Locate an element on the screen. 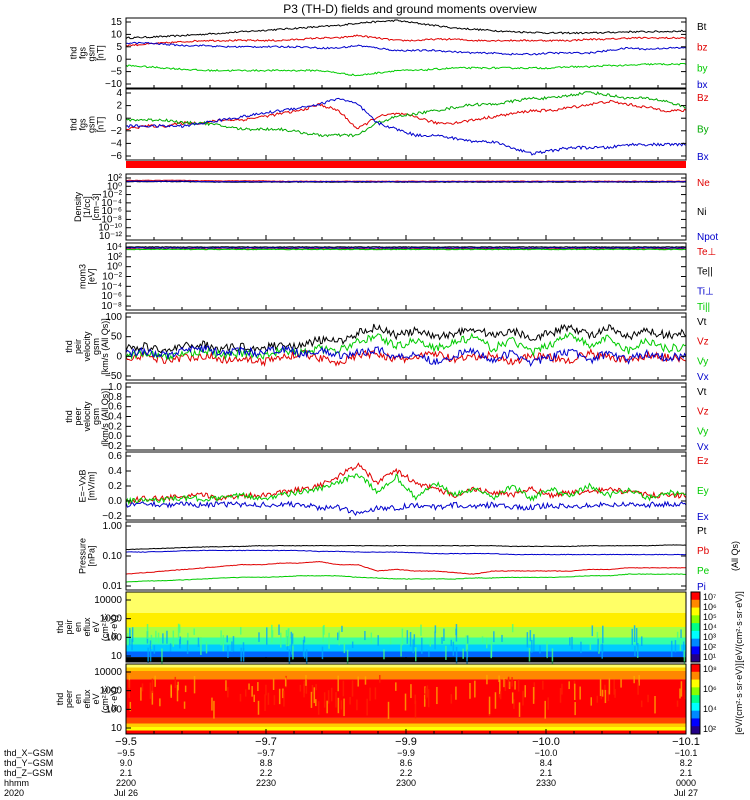  panel-ylabel-line: Density is located at coordinates (78, 206).